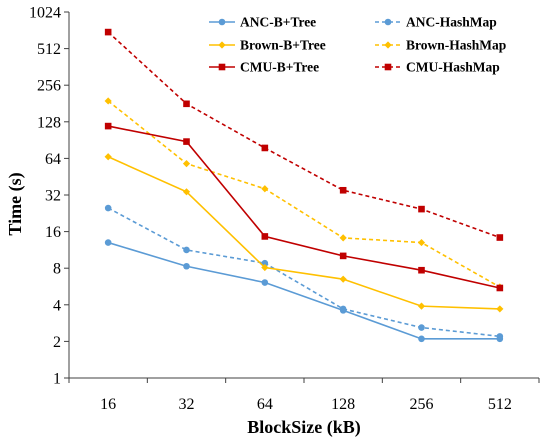 The height and width of the screenshot is (441, 550). I want to click on y-tick-label: 64, so click(53, 159).